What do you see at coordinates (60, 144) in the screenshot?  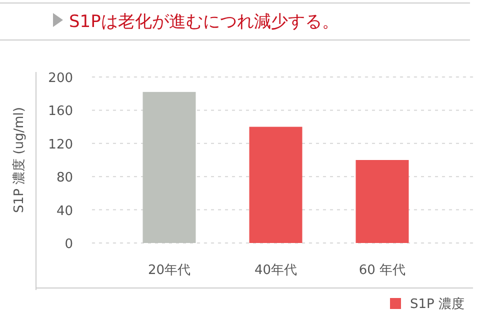 I see `y-tick-label: 120` at bounding box center [60, 144].